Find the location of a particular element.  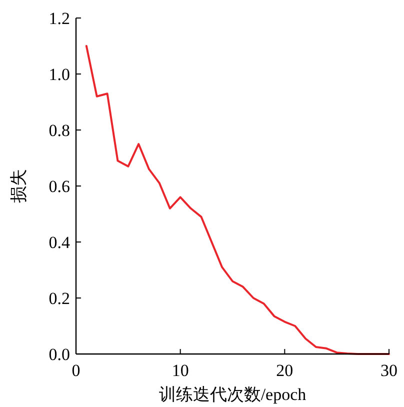

x-axis-title: 训练迭代次数/epoch is located at coordinates (232, 394).